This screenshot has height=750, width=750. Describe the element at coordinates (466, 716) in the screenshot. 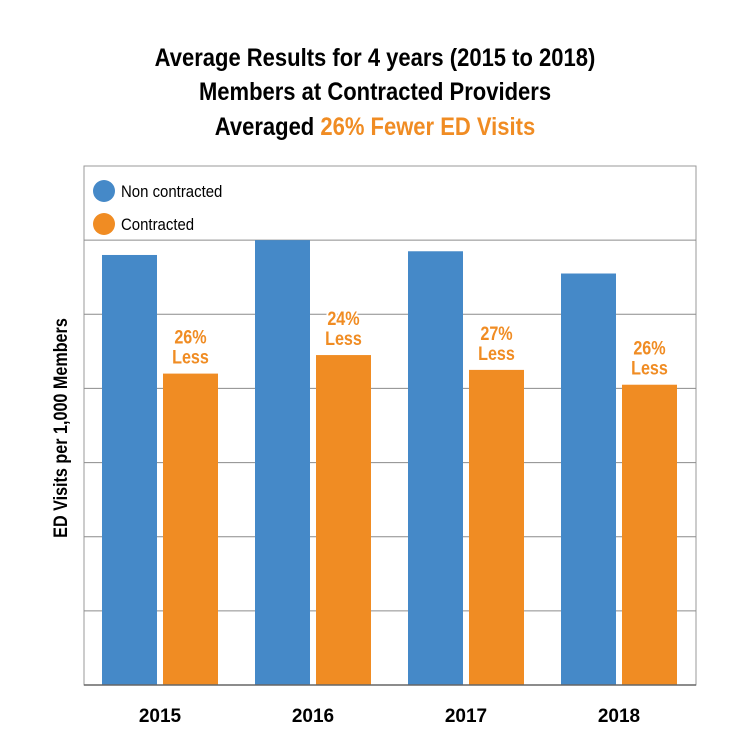

I see `x-tick-label: 2017` at that location.